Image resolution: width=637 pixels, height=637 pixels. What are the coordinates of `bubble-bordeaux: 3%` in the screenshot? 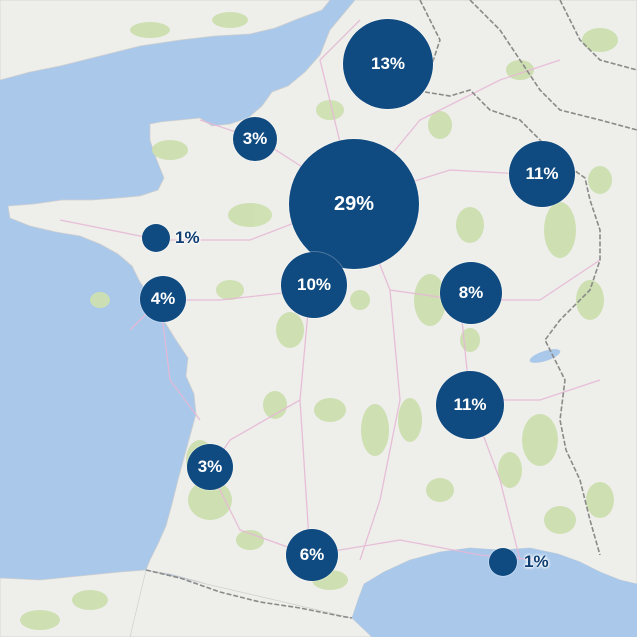 It's located at (210, 467).